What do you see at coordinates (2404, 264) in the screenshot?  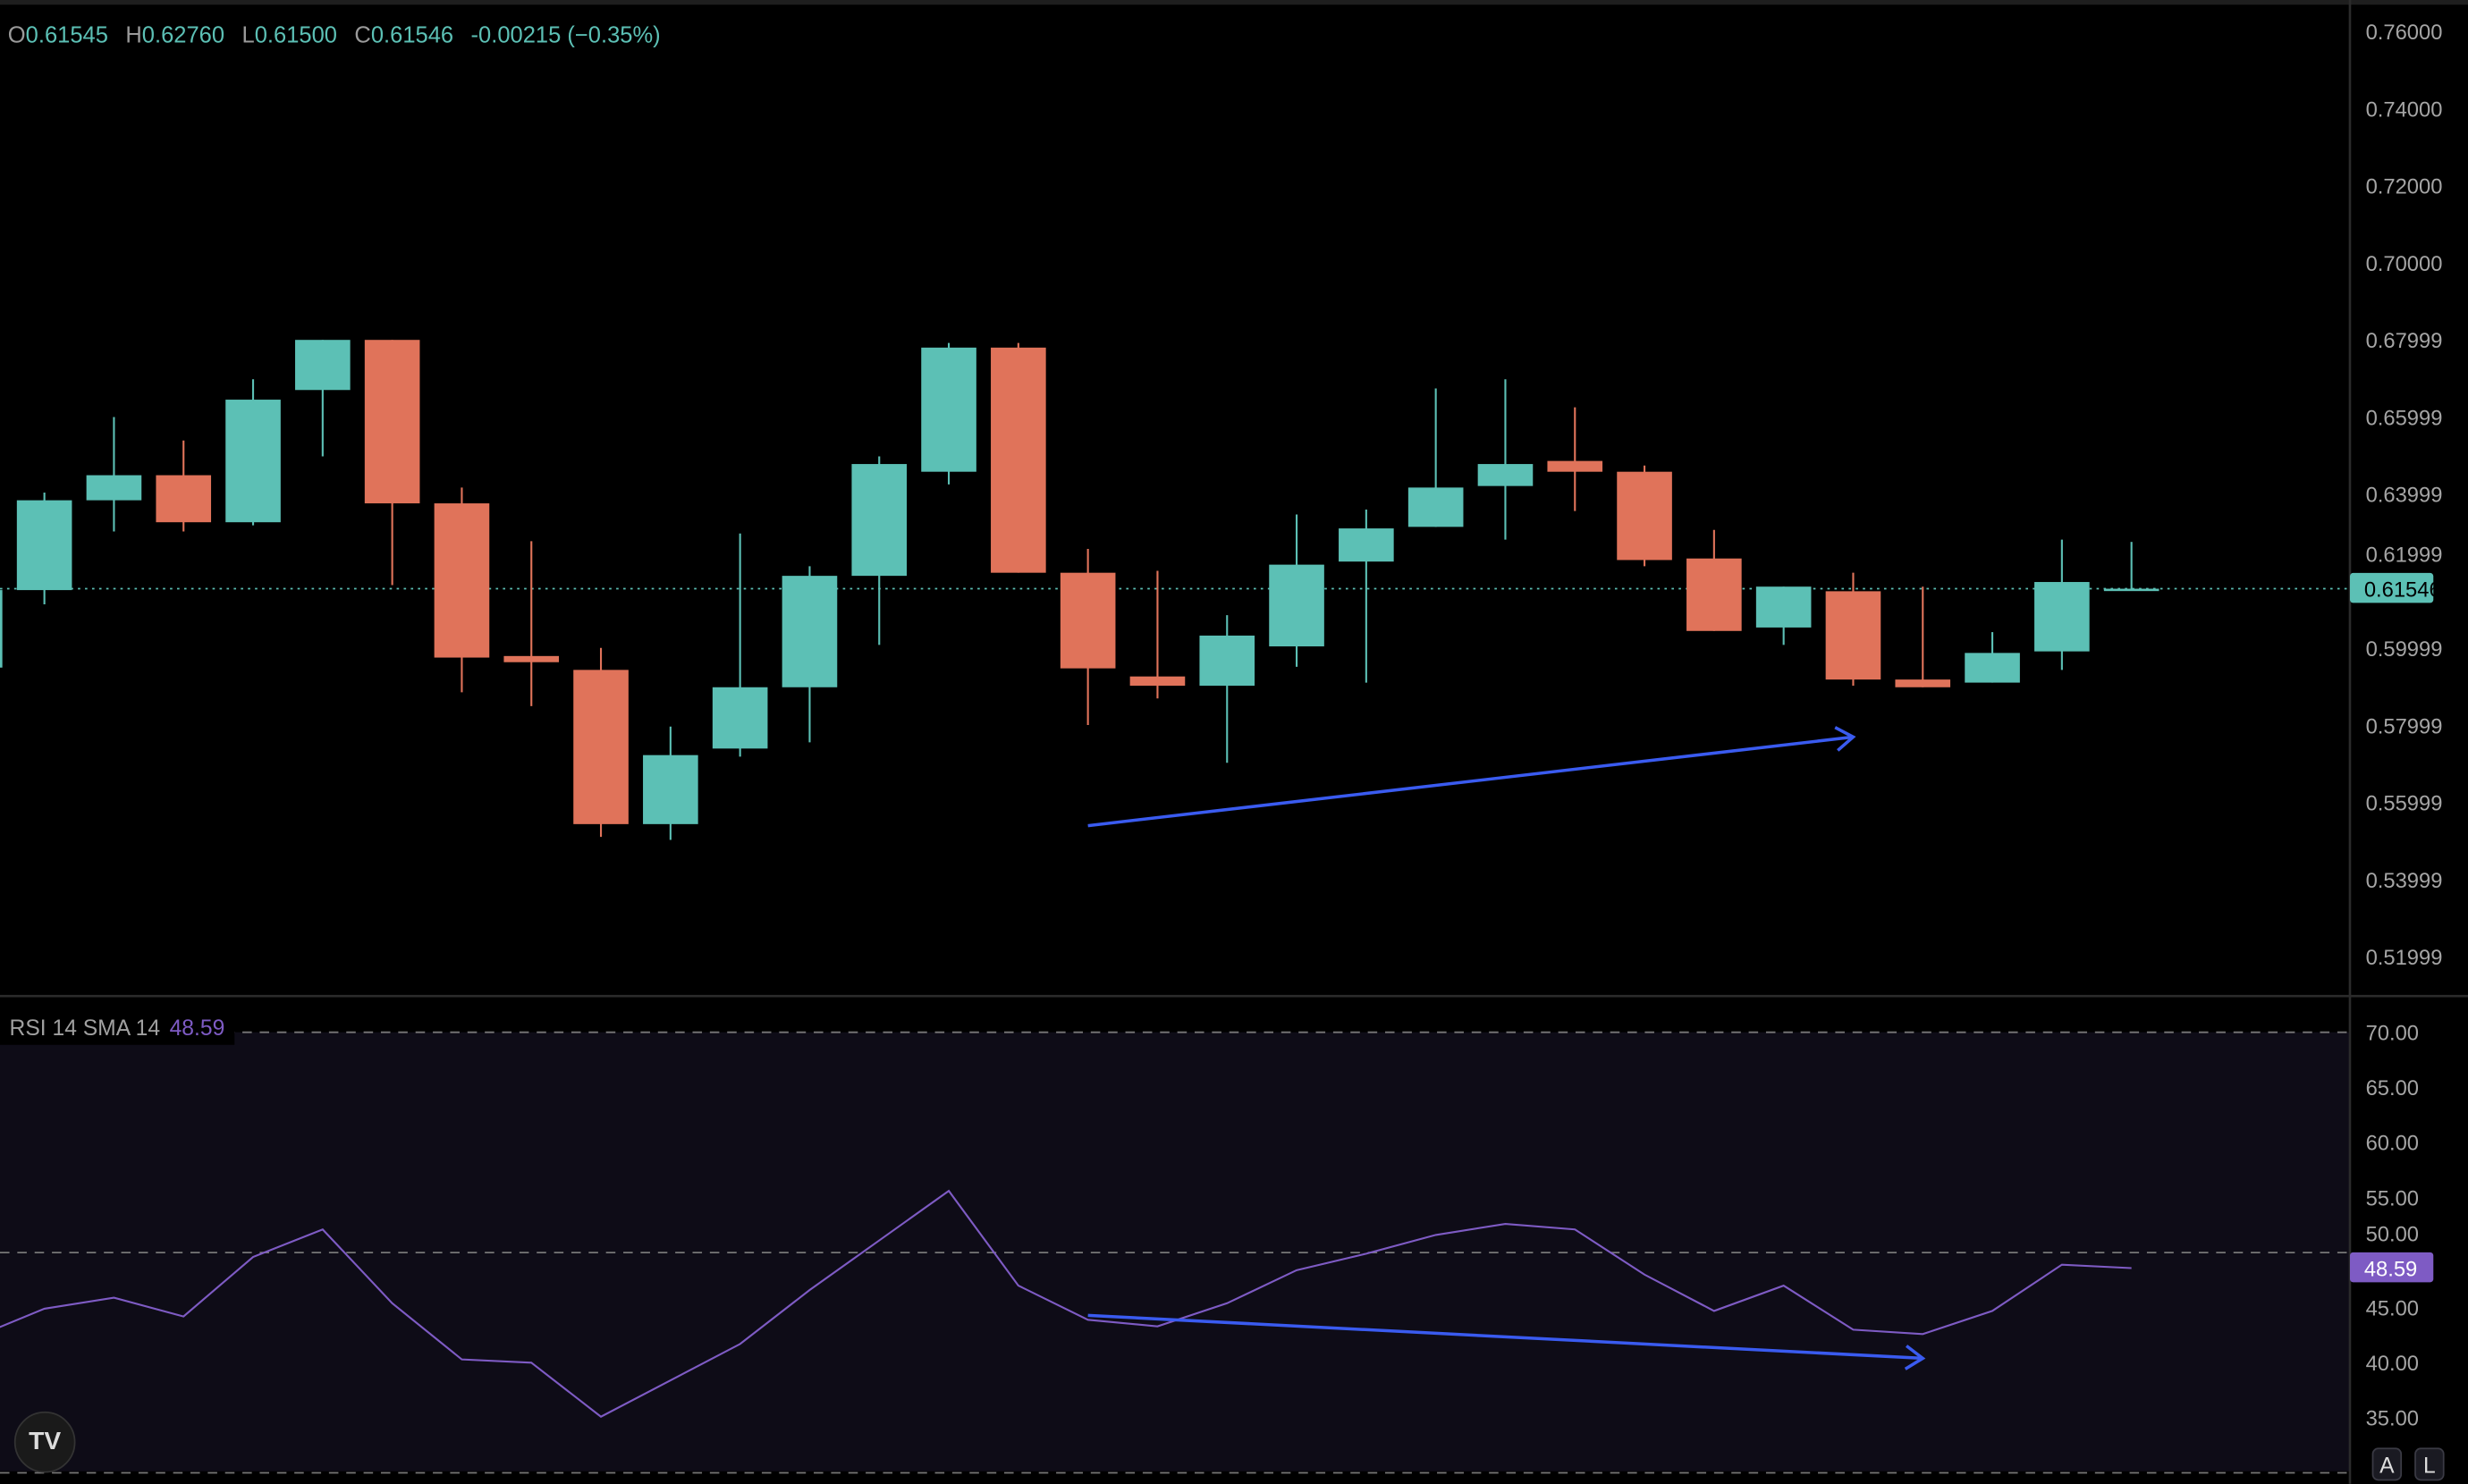 I see `price-tick-label: 0.70000` at bounding box center [2404, 264].